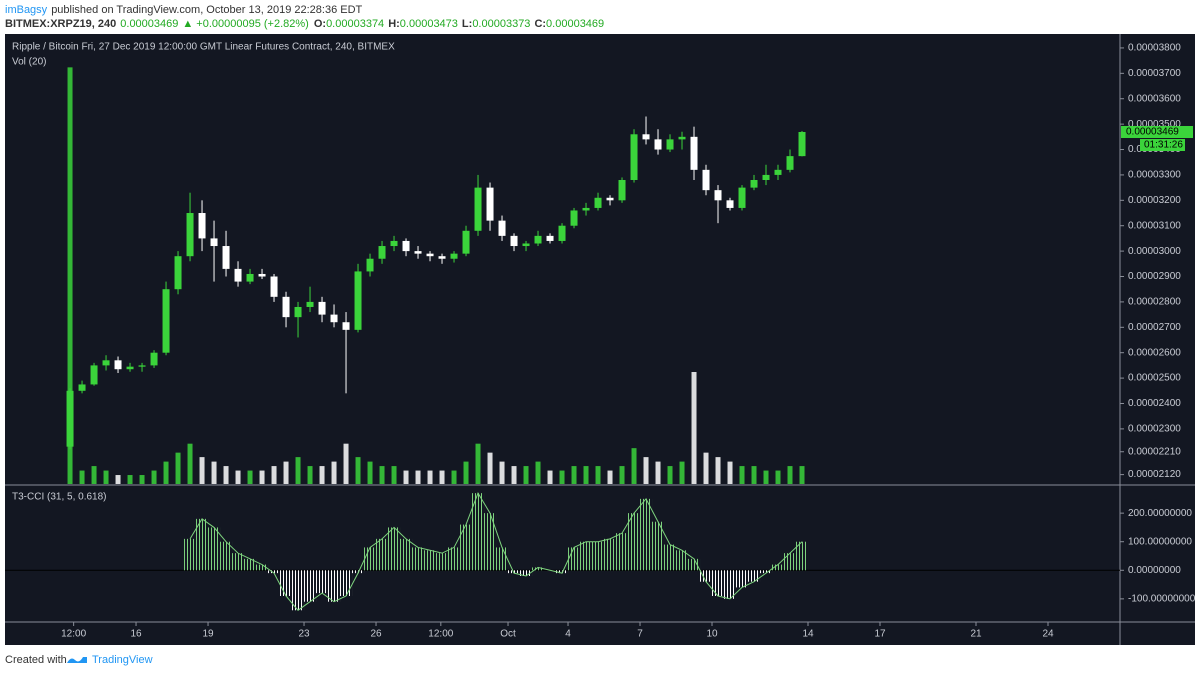  I want to click on l-value: 0.00003373, so click(501, 24).